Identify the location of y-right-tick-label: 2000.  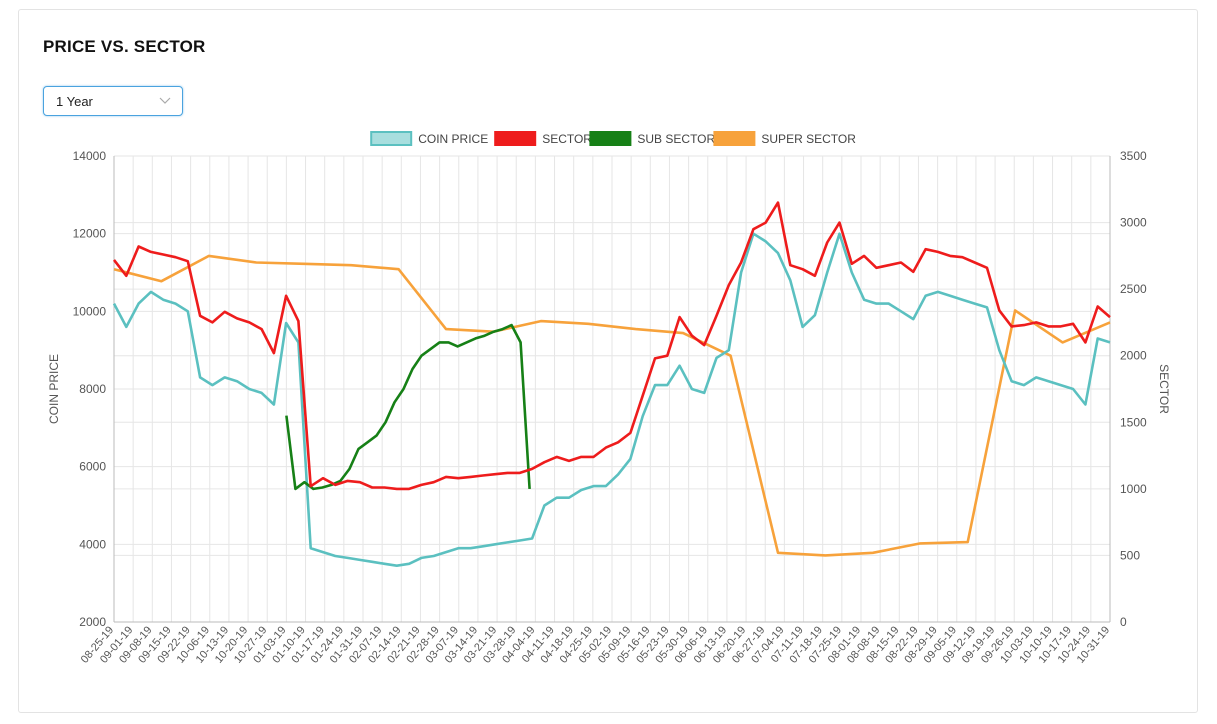
(1133, 356).